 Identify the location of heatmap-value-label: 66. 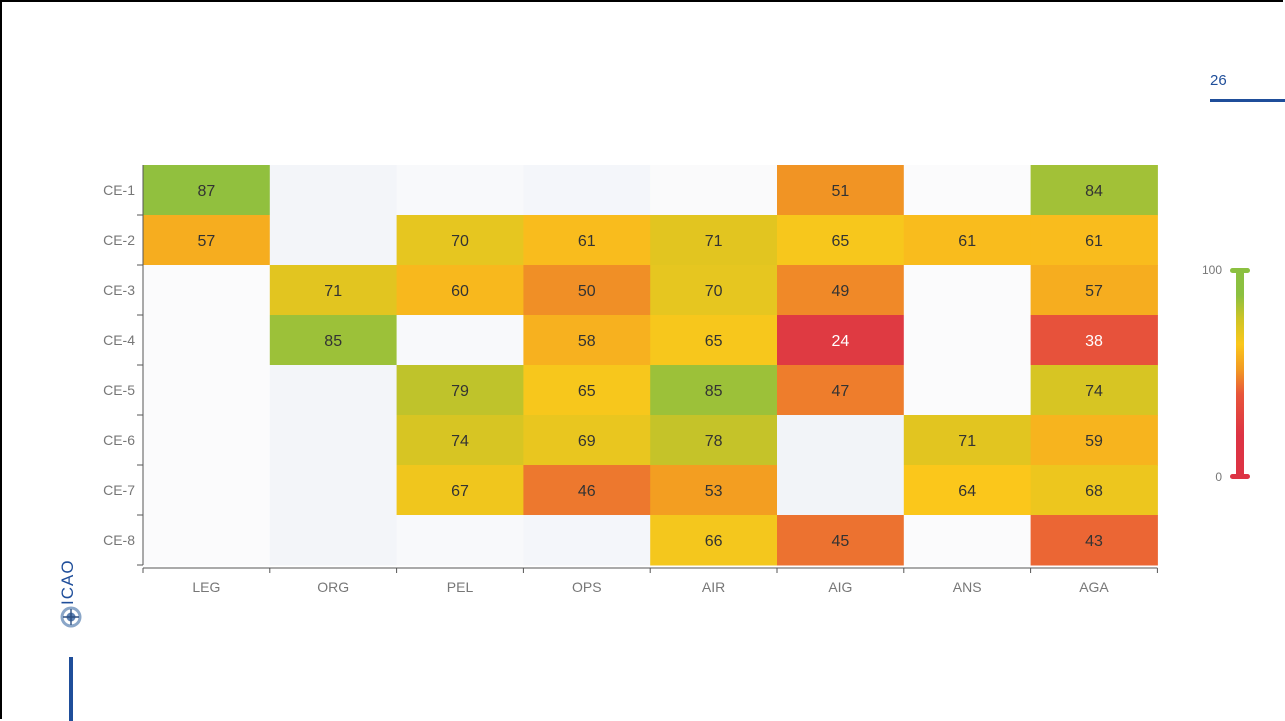
(714, 541).